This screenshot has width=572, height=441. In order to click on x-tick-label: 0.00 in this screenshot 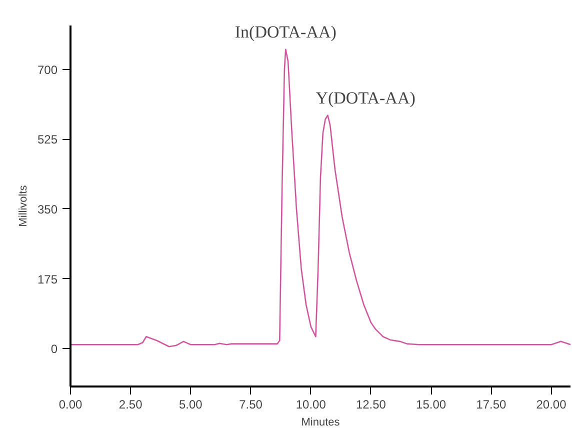, I will do `click(70, 405)`.